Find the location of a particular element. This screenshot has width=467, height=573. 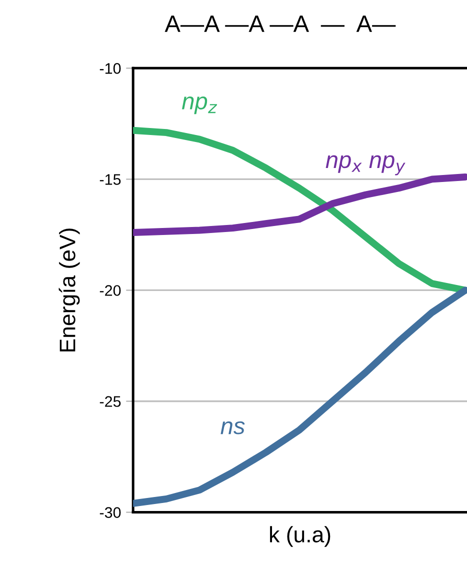

y-axis-title: Energía (eV) is located at coordinates (69, 290).